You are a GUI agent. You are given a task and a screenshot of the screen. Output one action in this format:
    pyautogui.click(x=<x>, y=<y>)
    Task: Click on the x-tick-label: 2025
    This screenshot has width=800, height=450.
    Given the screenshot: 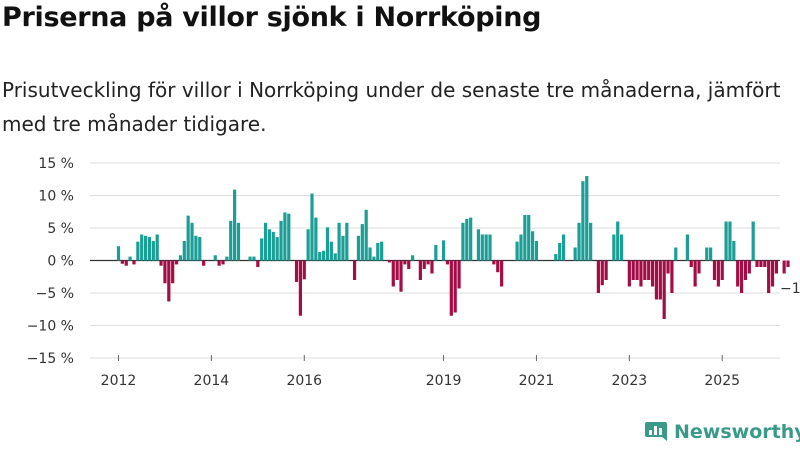 What is the action you would take?
    pyautogui.click(x=722, y=381)
    